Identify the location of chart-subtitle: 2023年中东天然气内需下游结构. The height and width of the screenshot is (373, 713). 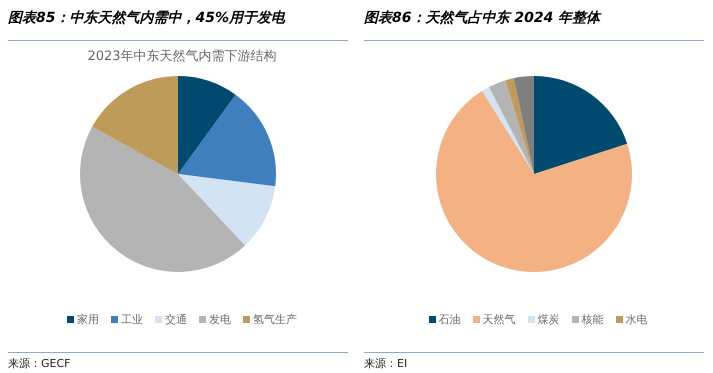
(182, 57).